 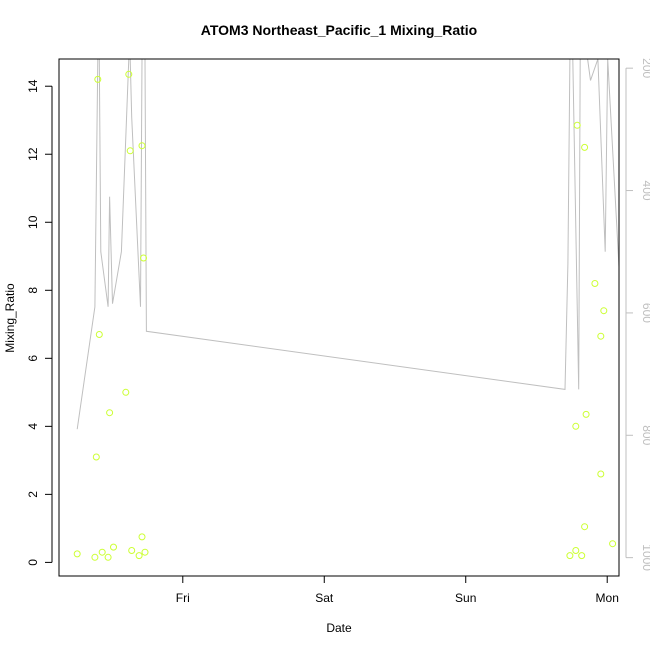 What do you see at coordinates (33, 426) in the screenshot?
I see `y-tick-label: 4` at bounding box center [33, 426].